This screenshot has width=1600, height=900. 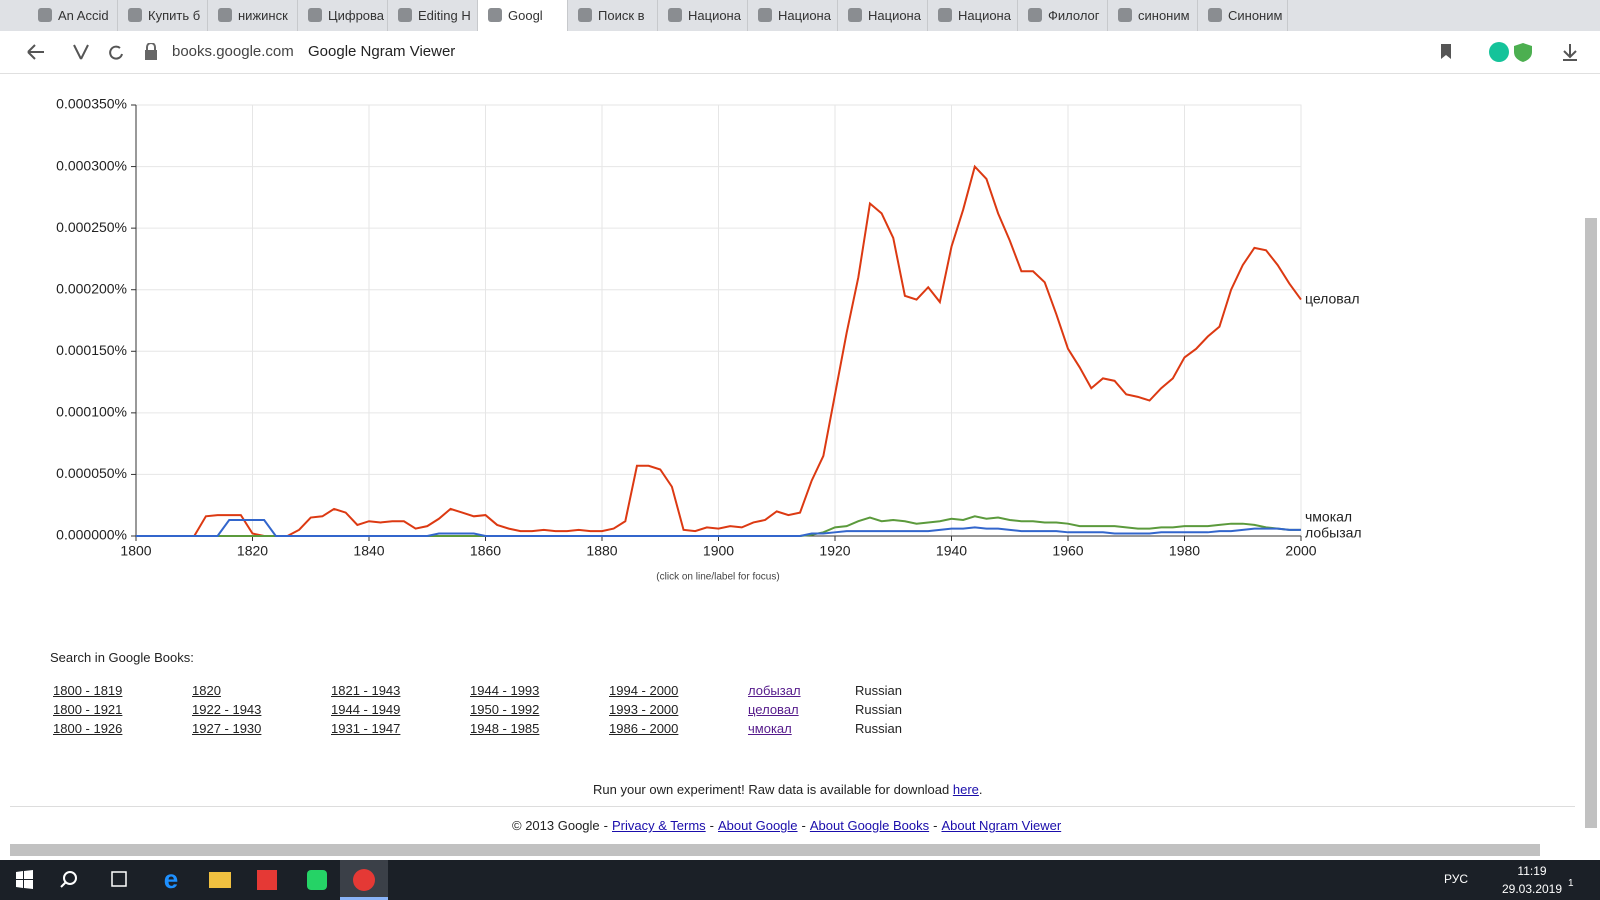 I want to click on series-label: чмокал, so click(x=1328, y=517).